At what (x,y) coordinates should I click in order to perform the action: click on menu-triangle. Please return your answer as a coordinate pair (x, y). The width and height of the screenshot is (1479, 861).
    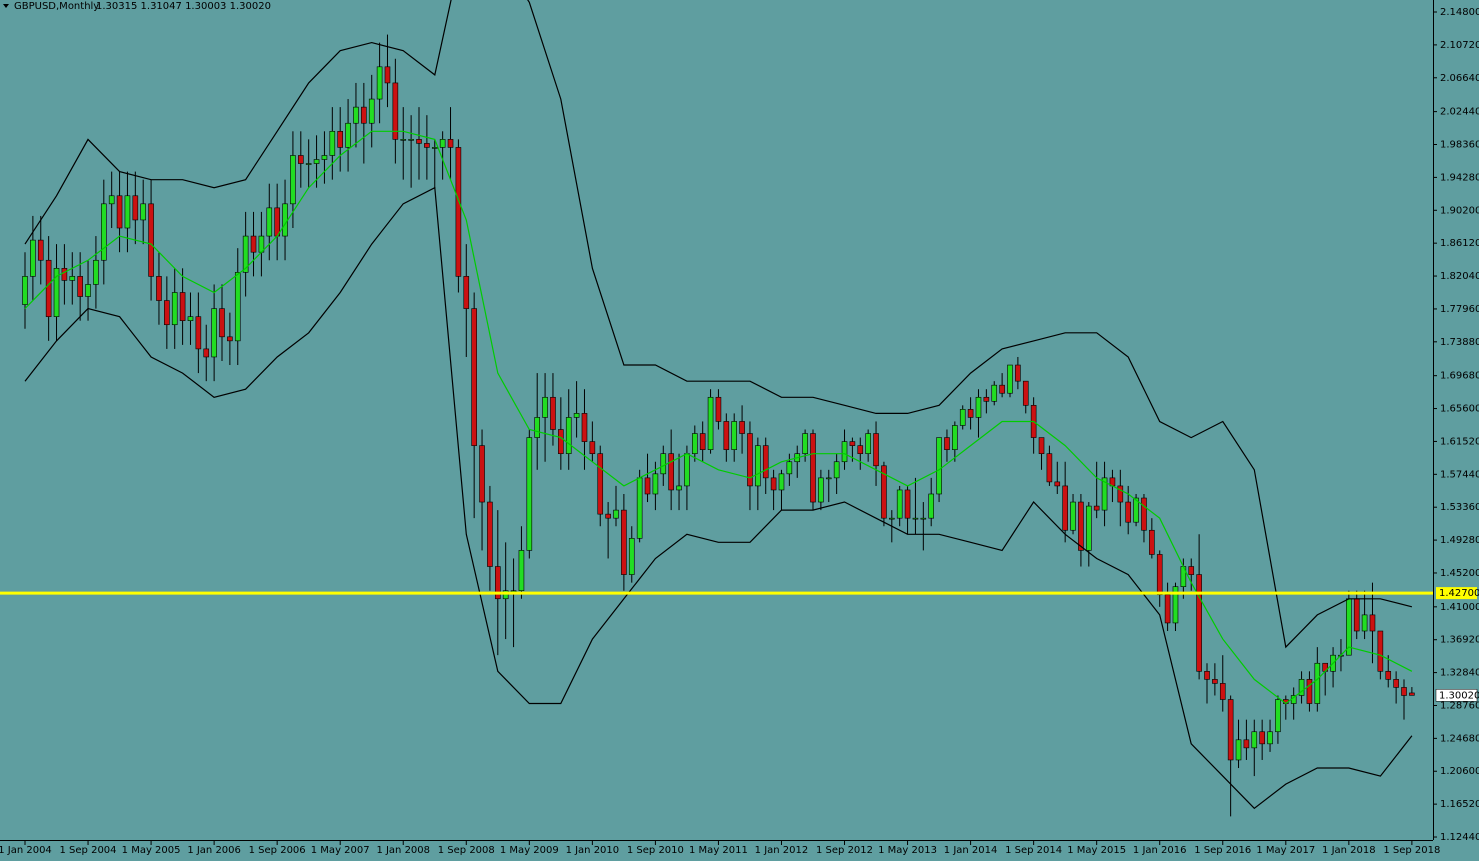
    Looking at the image, I should click on (6, 6).